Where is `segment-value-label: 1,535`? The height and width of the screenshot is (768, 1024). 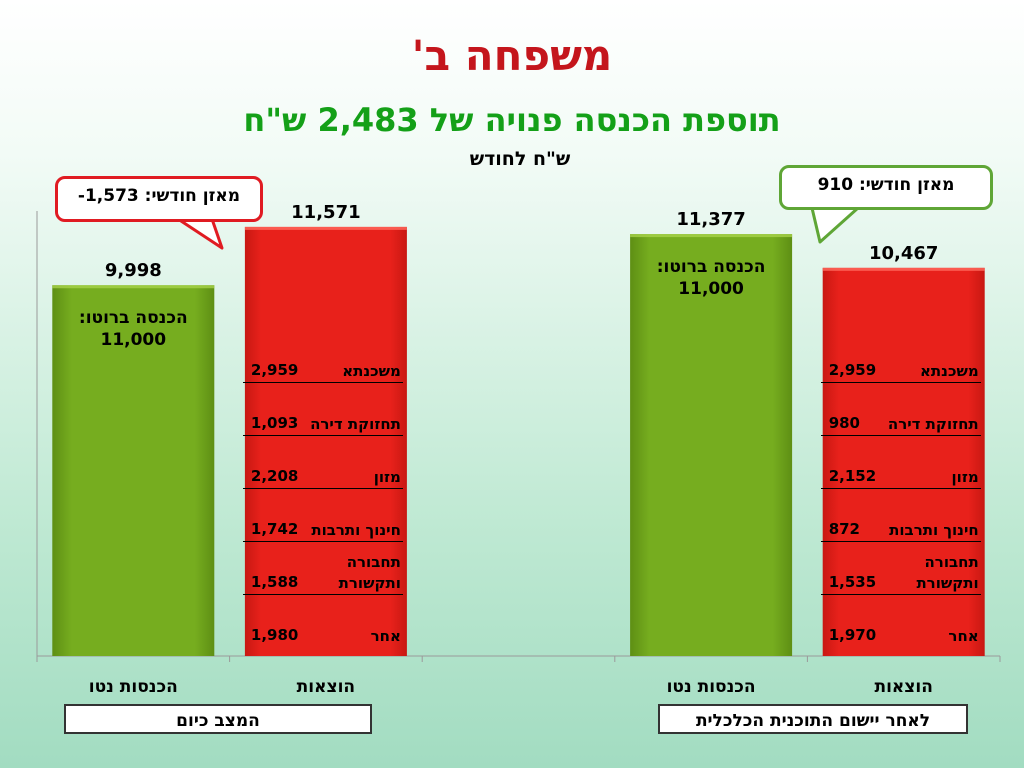
segment-value-label: 1,535 is located at coordinates (852, 582).